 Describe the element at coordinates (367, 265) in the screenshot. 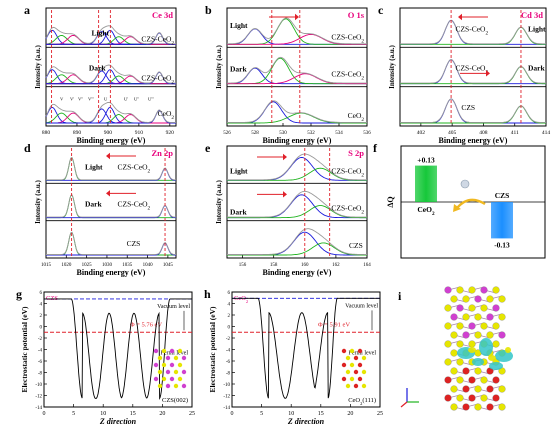

I see `x-tick-label: 164` at that location.